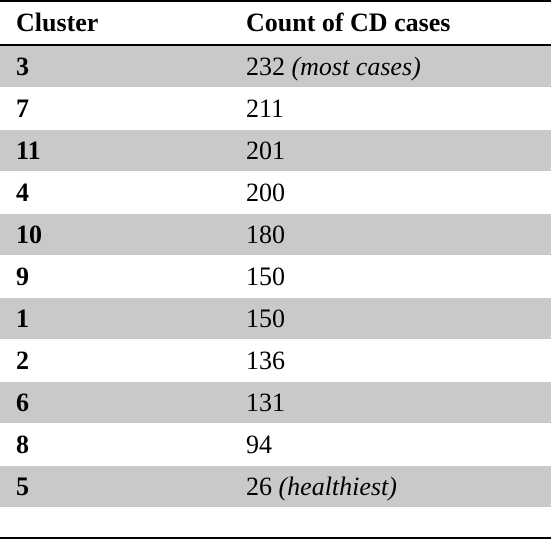  What do you see at coordinates (259, 444) in the screenshot?
I see `count-value: 94` at bounding box center [259, 444].